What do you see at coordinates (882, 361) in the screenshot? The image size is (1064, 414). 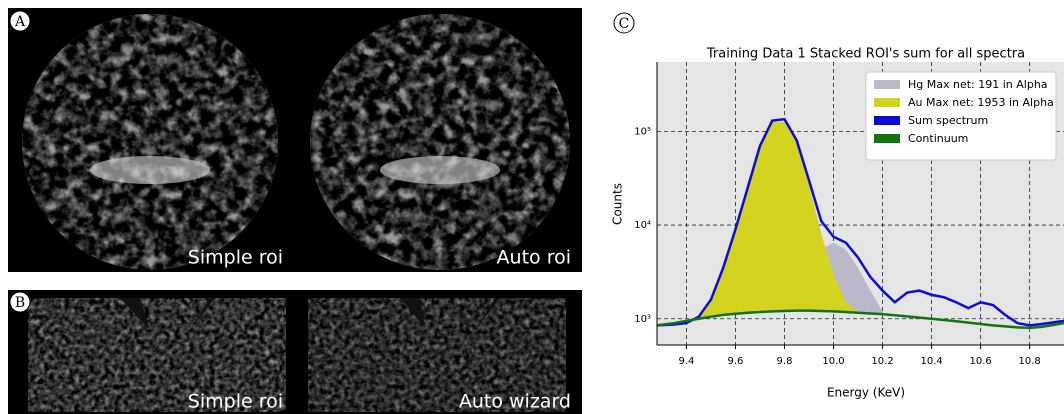 I see `x-tick-label: 10.2` at bounding box center [882, 361].